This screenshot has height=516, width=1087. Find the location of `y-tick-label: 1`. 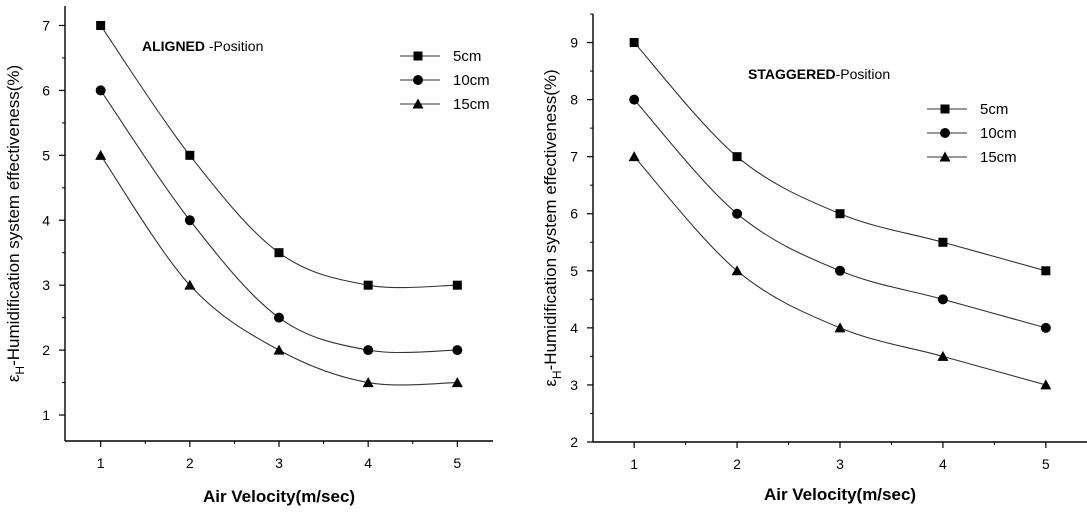

y-tick-label: 1 is located at coordinates (46, 415).